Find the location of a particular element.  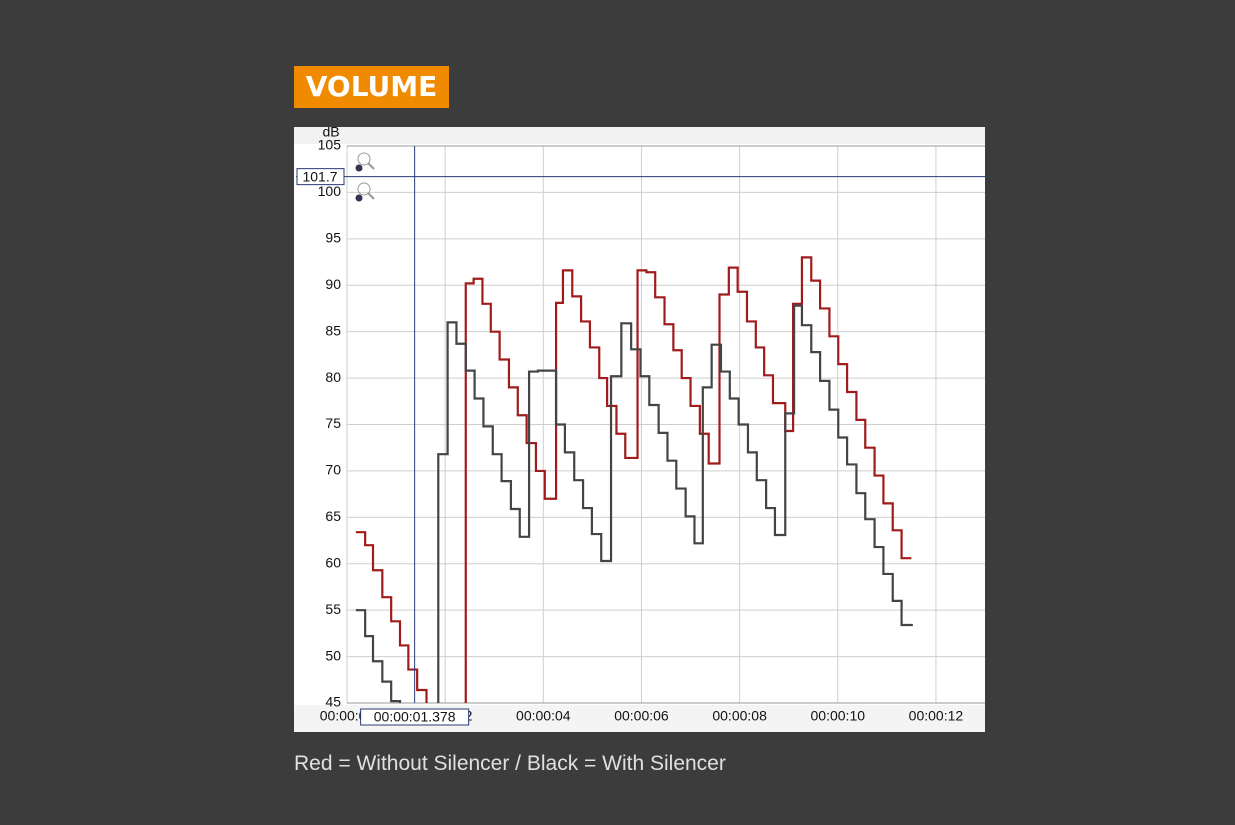

y-tick-label: 95 is located at coordinates (333, 238).